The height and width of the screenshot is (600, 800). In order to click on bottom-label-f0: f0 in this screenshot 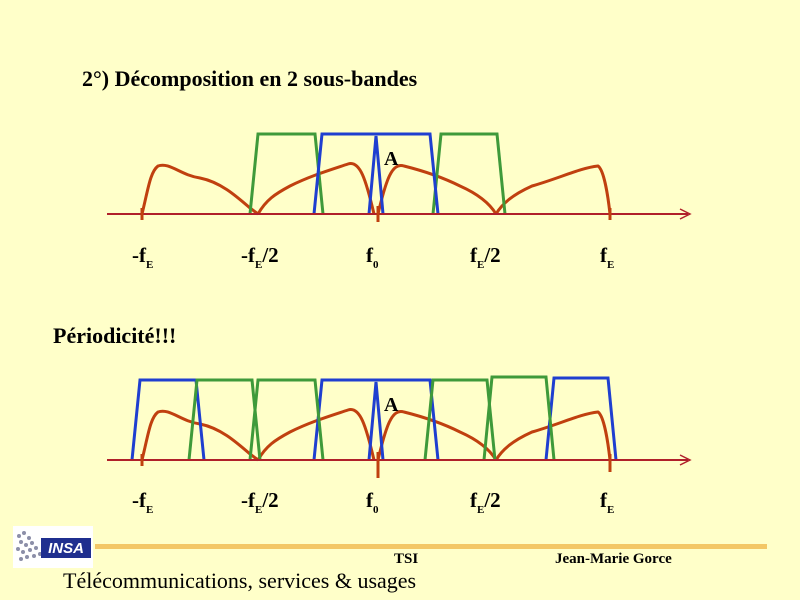, I will do `click(372, 502)`.